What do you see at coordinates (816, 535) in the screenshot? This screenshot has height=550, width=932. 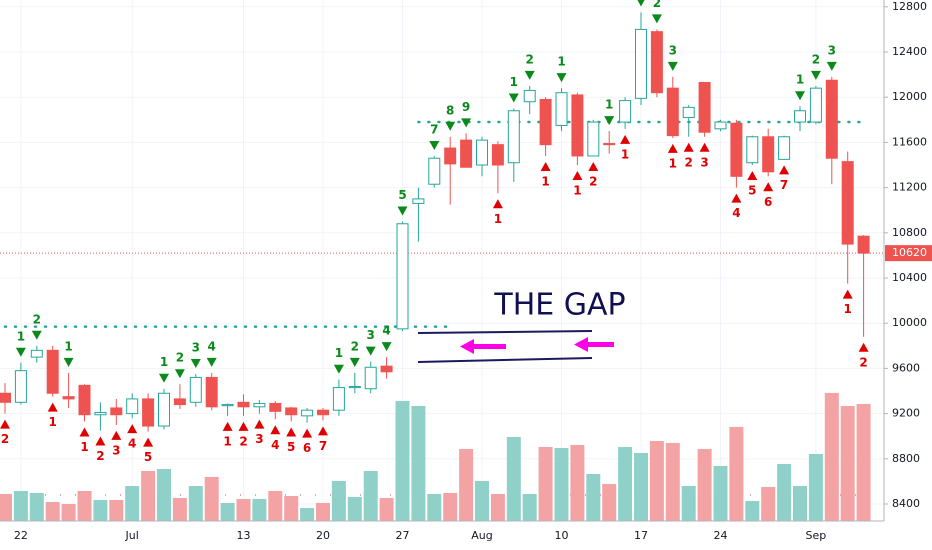 I see `x-tick-label: Sep` at bounding box center [816, 535].